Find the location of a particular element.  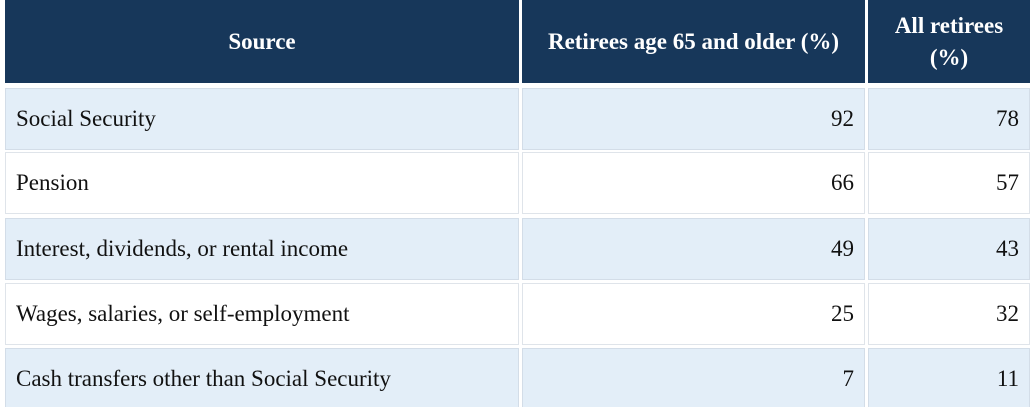

value-cell: 25 is located at coordinates (693, 314).